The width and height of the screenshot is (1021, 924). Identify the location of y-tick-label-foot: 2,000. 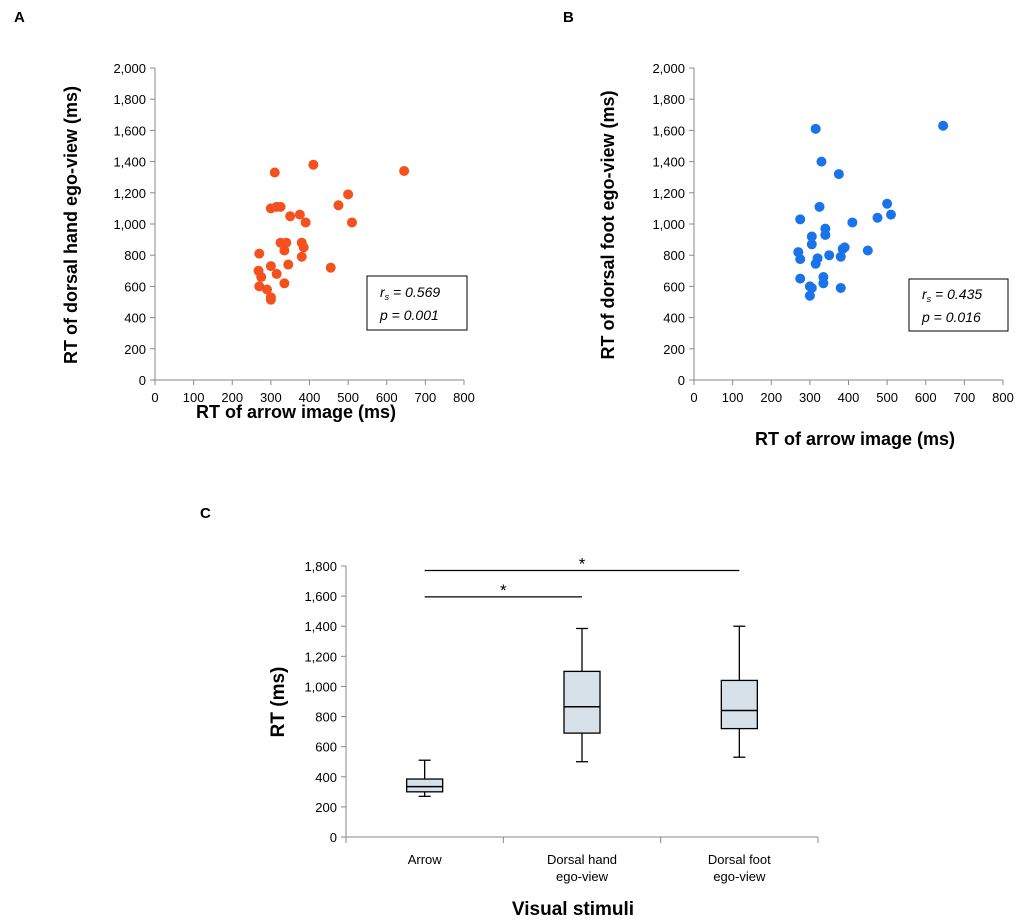
(668, 68).